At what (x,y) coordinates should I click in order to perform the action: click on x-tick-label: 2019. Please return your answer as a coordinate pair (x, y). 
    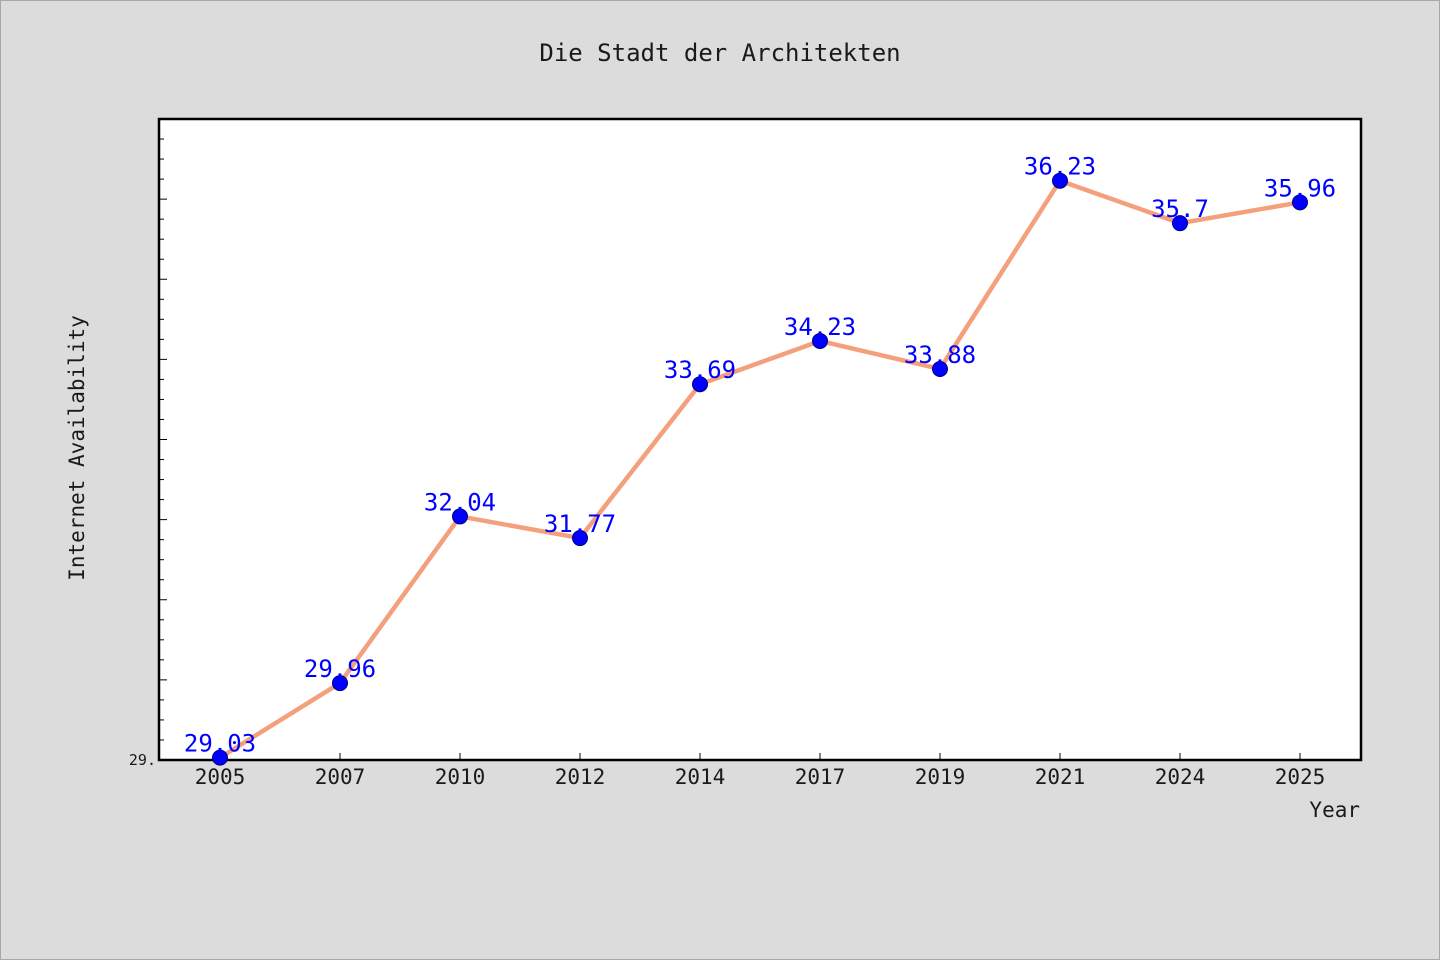
    Looking at the image, I should click on (940, 777).